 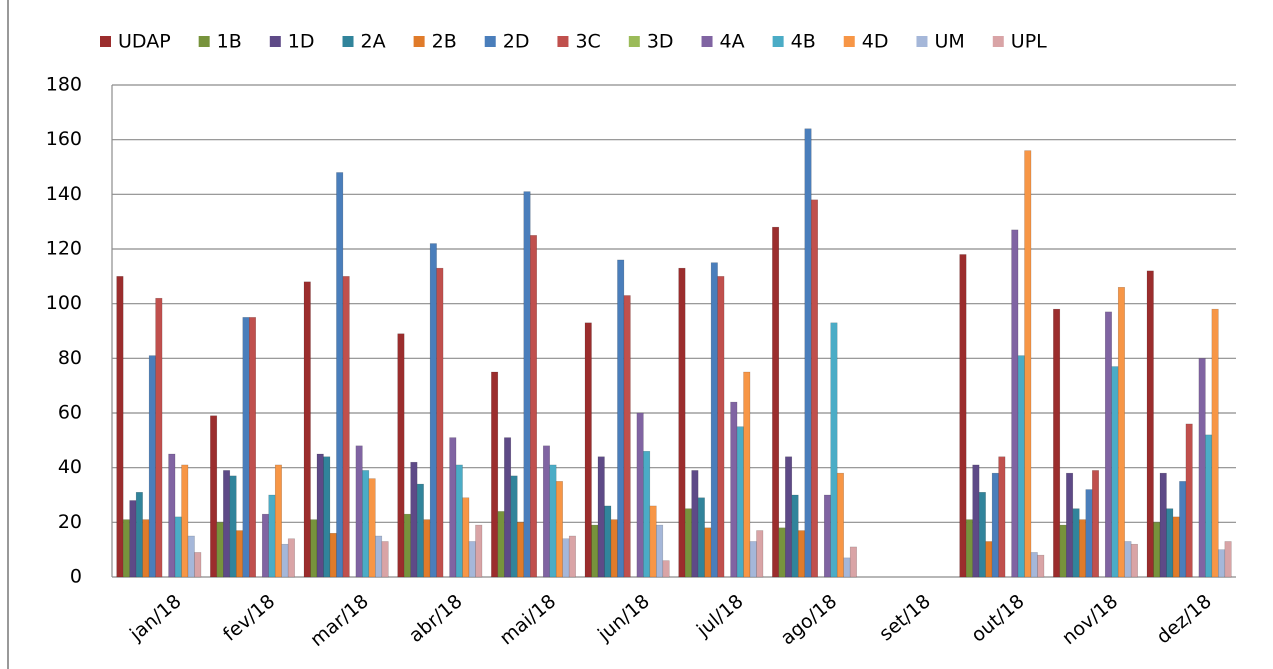 I want to click on x-tick-label: out/18, so click(x=997, y=618).